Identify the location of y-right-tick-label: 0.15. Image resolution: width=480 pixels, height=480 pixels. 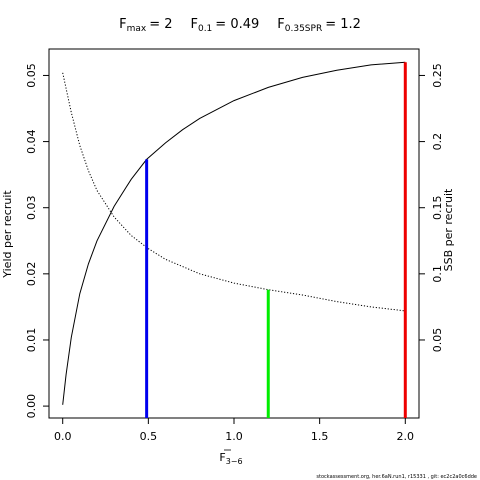
(437, 207).